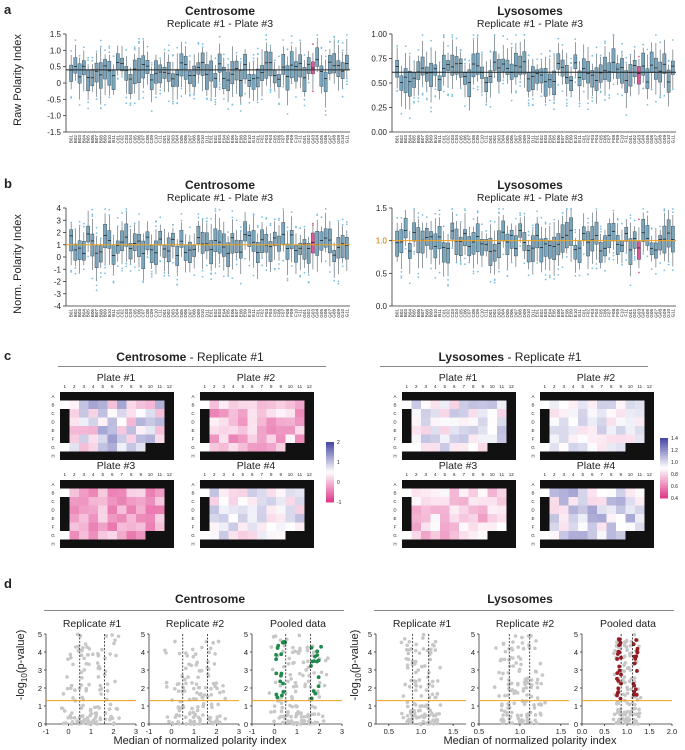  What do you see at coordinates (460, 313) in the screenshot?
I see `x-tick-label: C05` at bounding box center [460, 313].